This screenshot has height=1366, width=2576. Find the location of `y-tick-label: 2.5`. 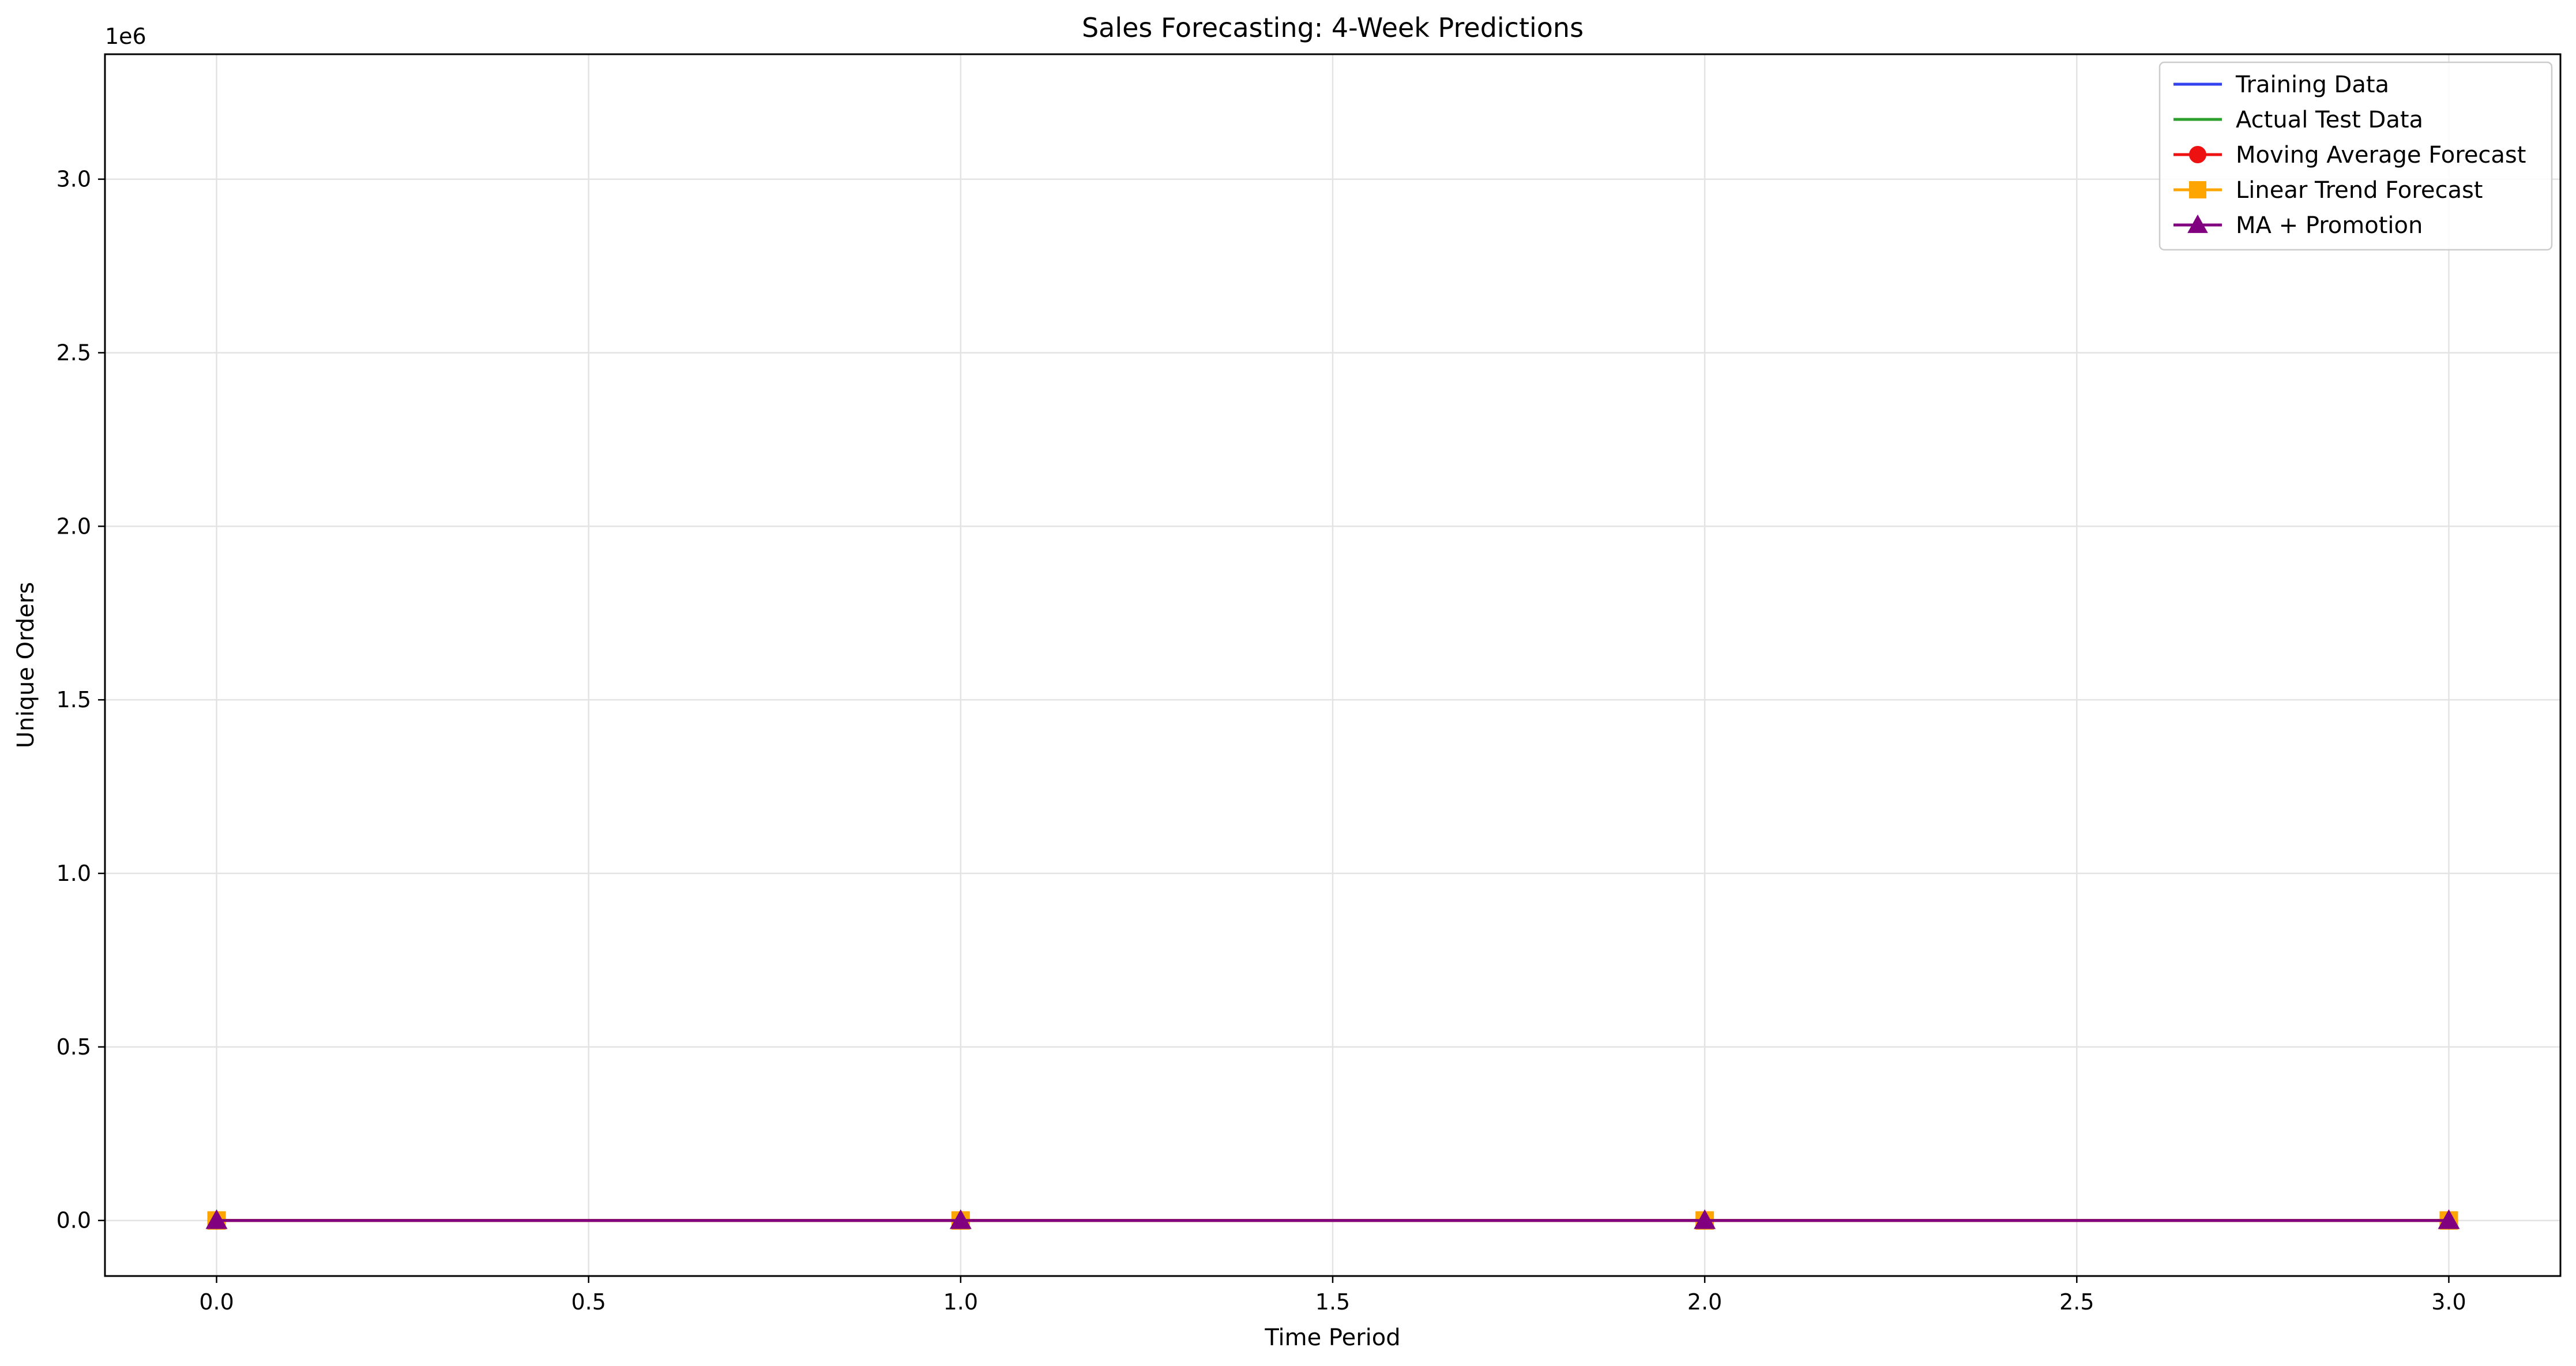

y-tick-label: 2.5 is located at coordinates (74, 353).